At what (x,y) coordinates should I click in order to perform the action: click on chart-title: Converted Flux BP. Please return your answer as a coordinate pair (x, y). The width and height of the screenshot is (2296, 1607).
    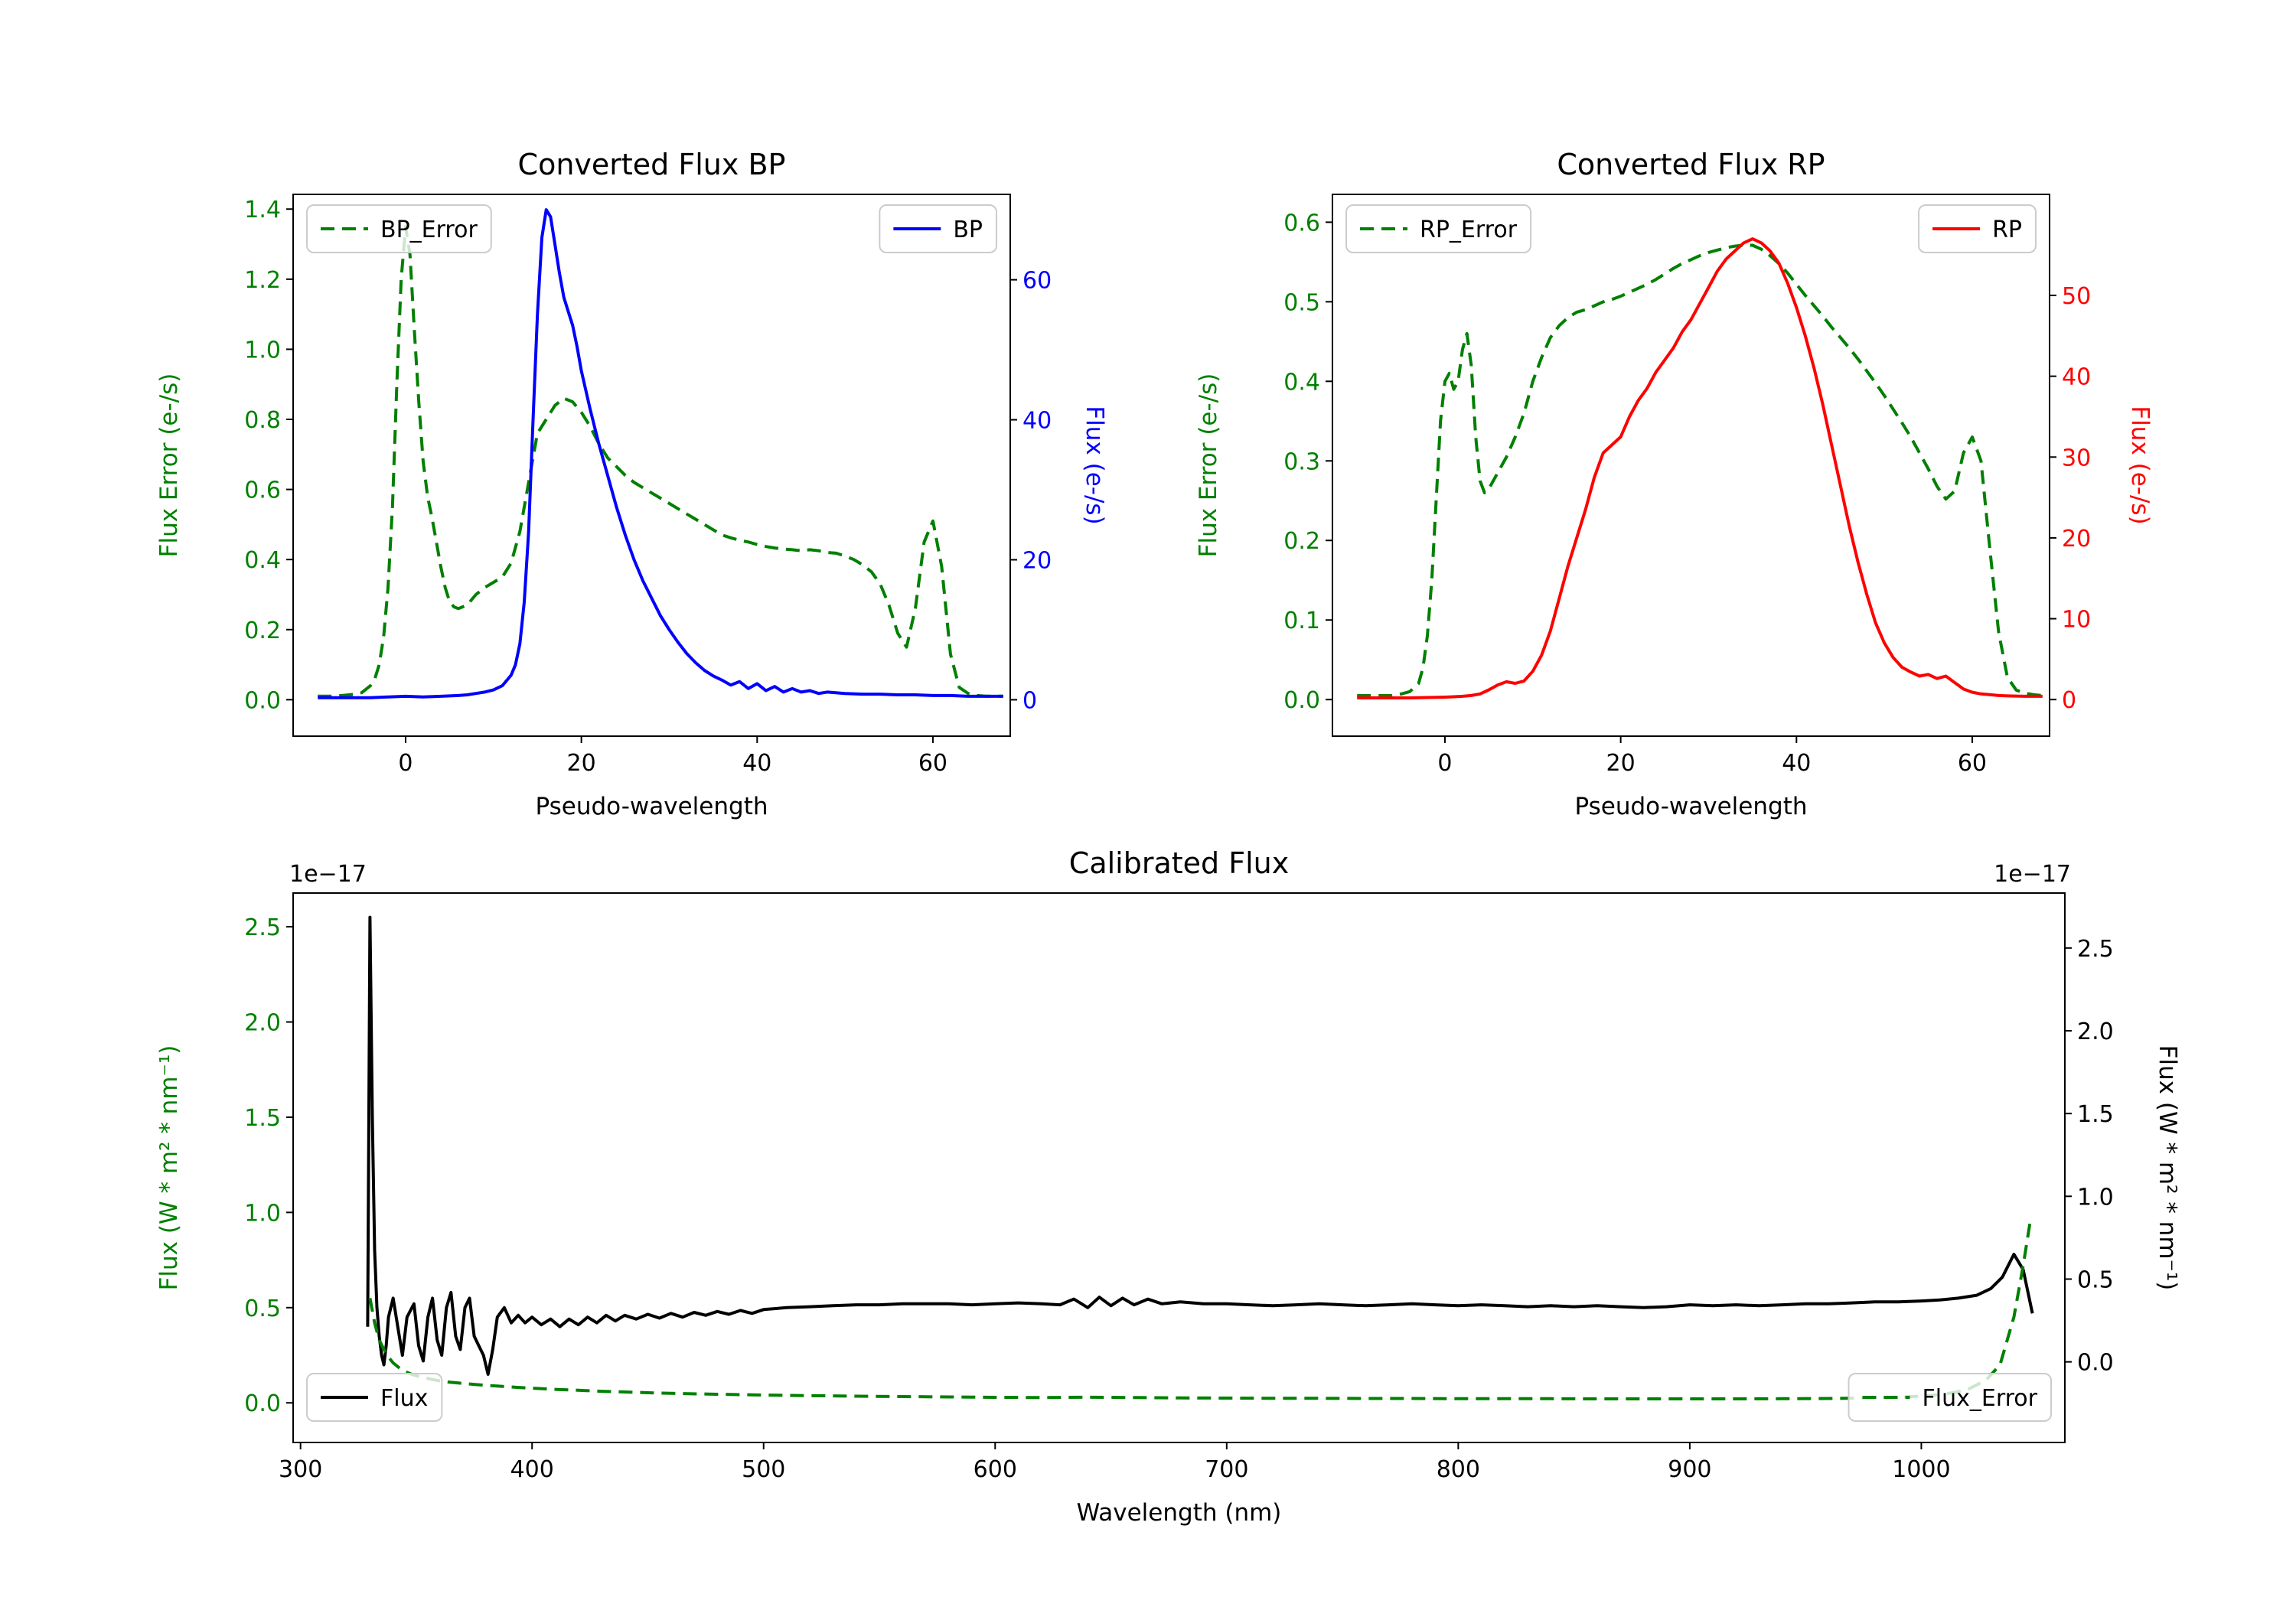
    Looking at the image, I should click on (652, 164).